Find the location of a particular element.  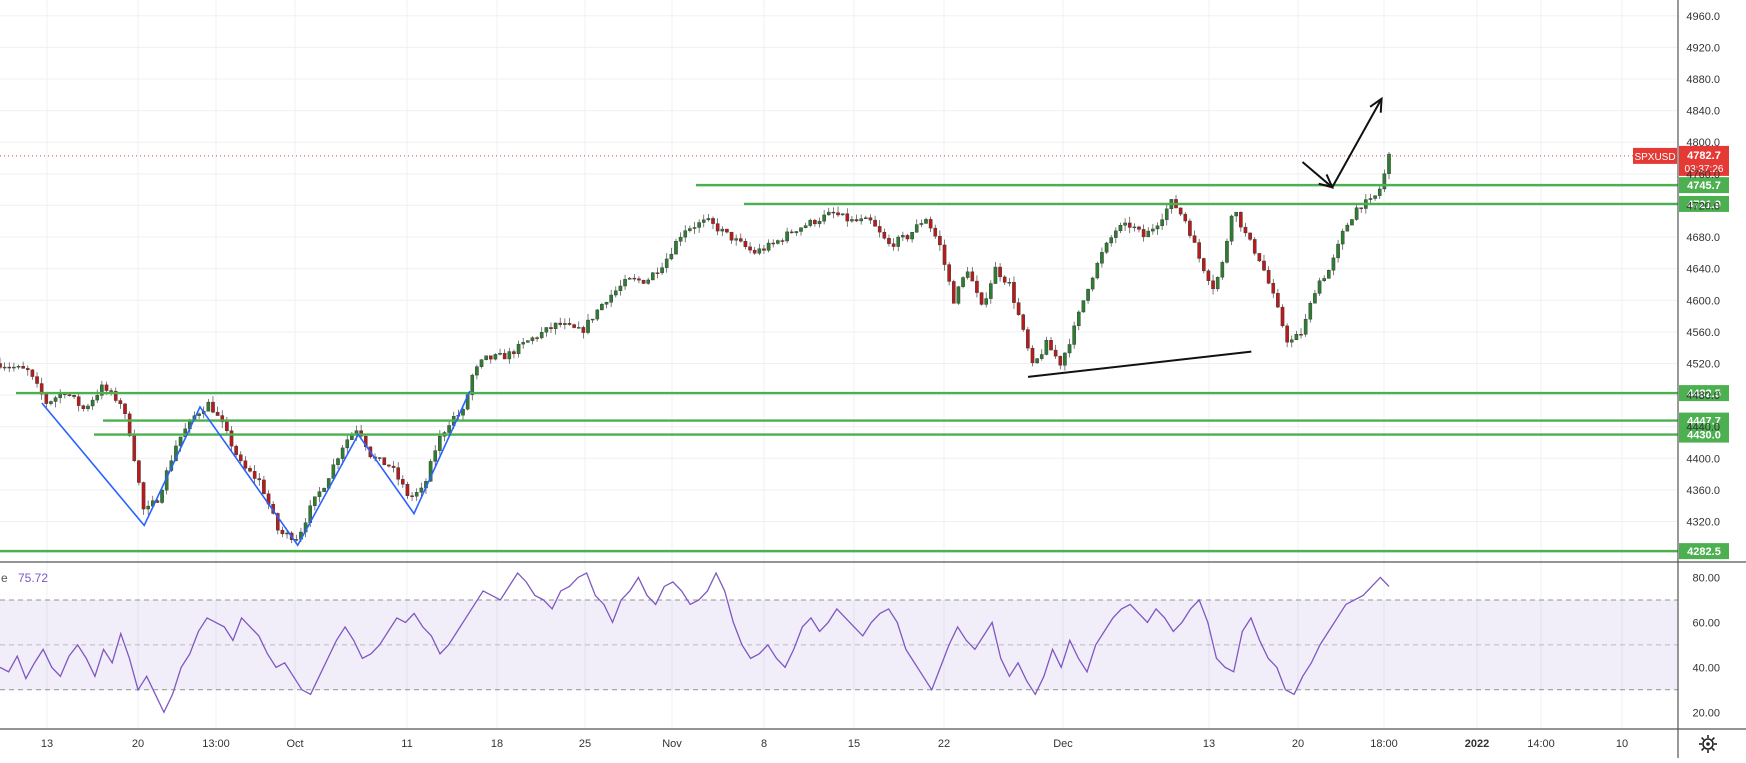

time-tick-label: 25 is located at coordinates (585, 744).